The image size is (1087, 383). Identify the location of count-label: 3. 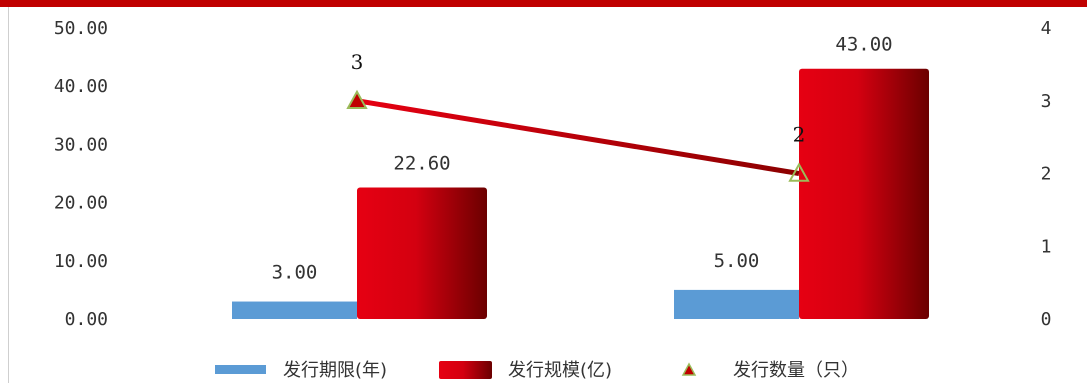
(357, 62).